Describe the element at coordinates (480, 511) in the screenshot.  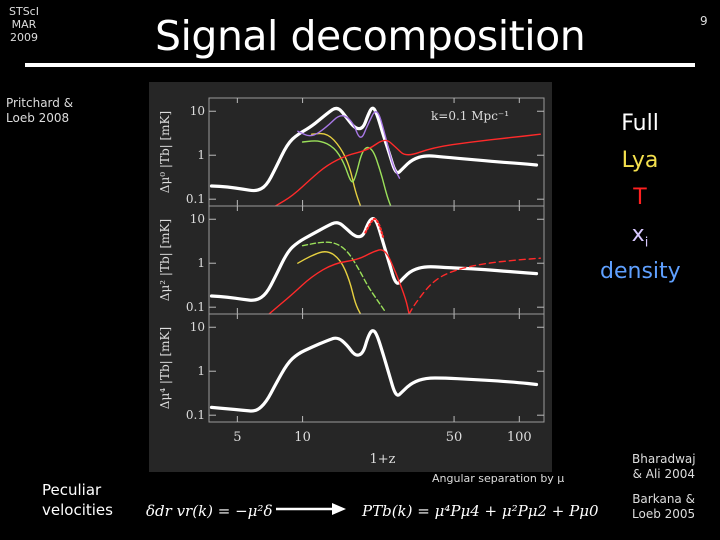
I see `power-spectrum-formula: PTb(k) = μ⁴Pμ4 + μ²Pμ2 + Pμ0` at that location.